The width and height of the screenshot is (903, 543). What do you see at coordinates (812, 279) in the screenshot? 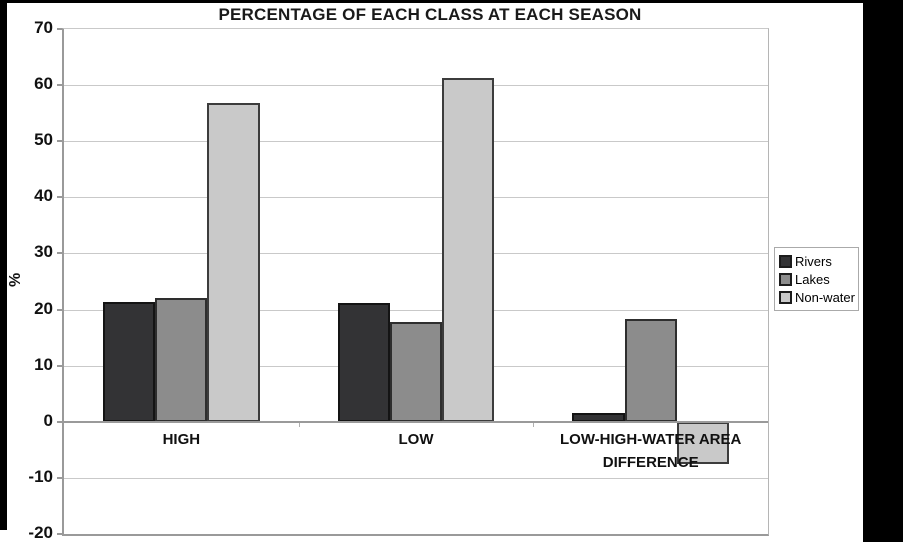
I see `legend-label-lakes: Lakes` at bounding box center [812, 279].